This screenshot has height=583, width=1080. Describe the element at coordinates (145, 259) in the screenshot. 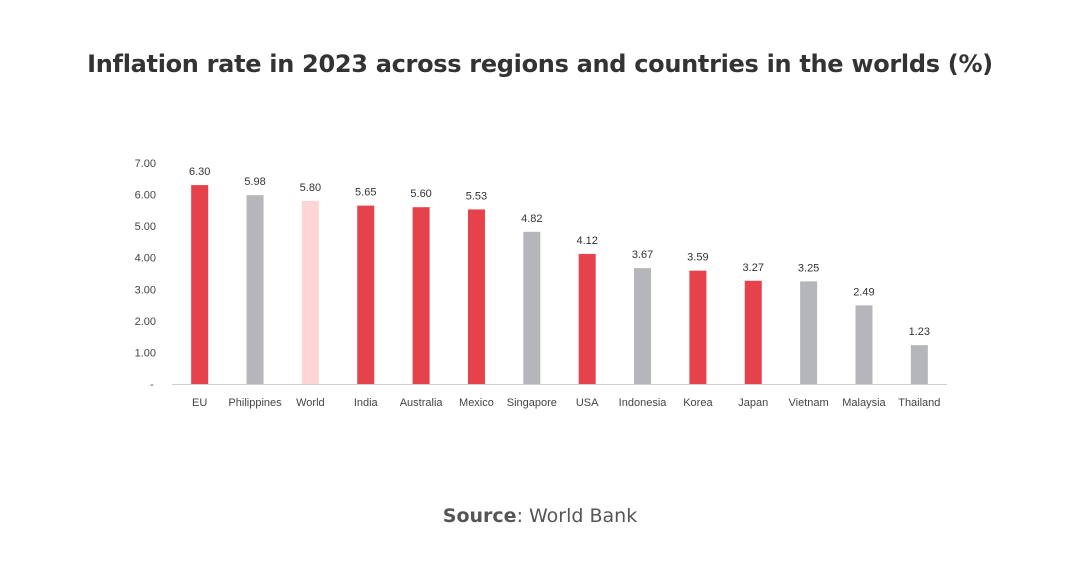

I see `y-tick-label: 4.00` at that location.